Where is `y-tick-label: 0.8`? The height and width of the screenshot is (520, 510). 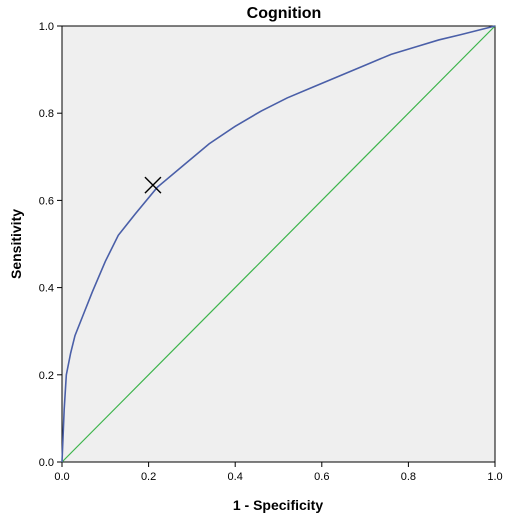 y-tick-label: 0.8 is located at coordinates (46, 114).